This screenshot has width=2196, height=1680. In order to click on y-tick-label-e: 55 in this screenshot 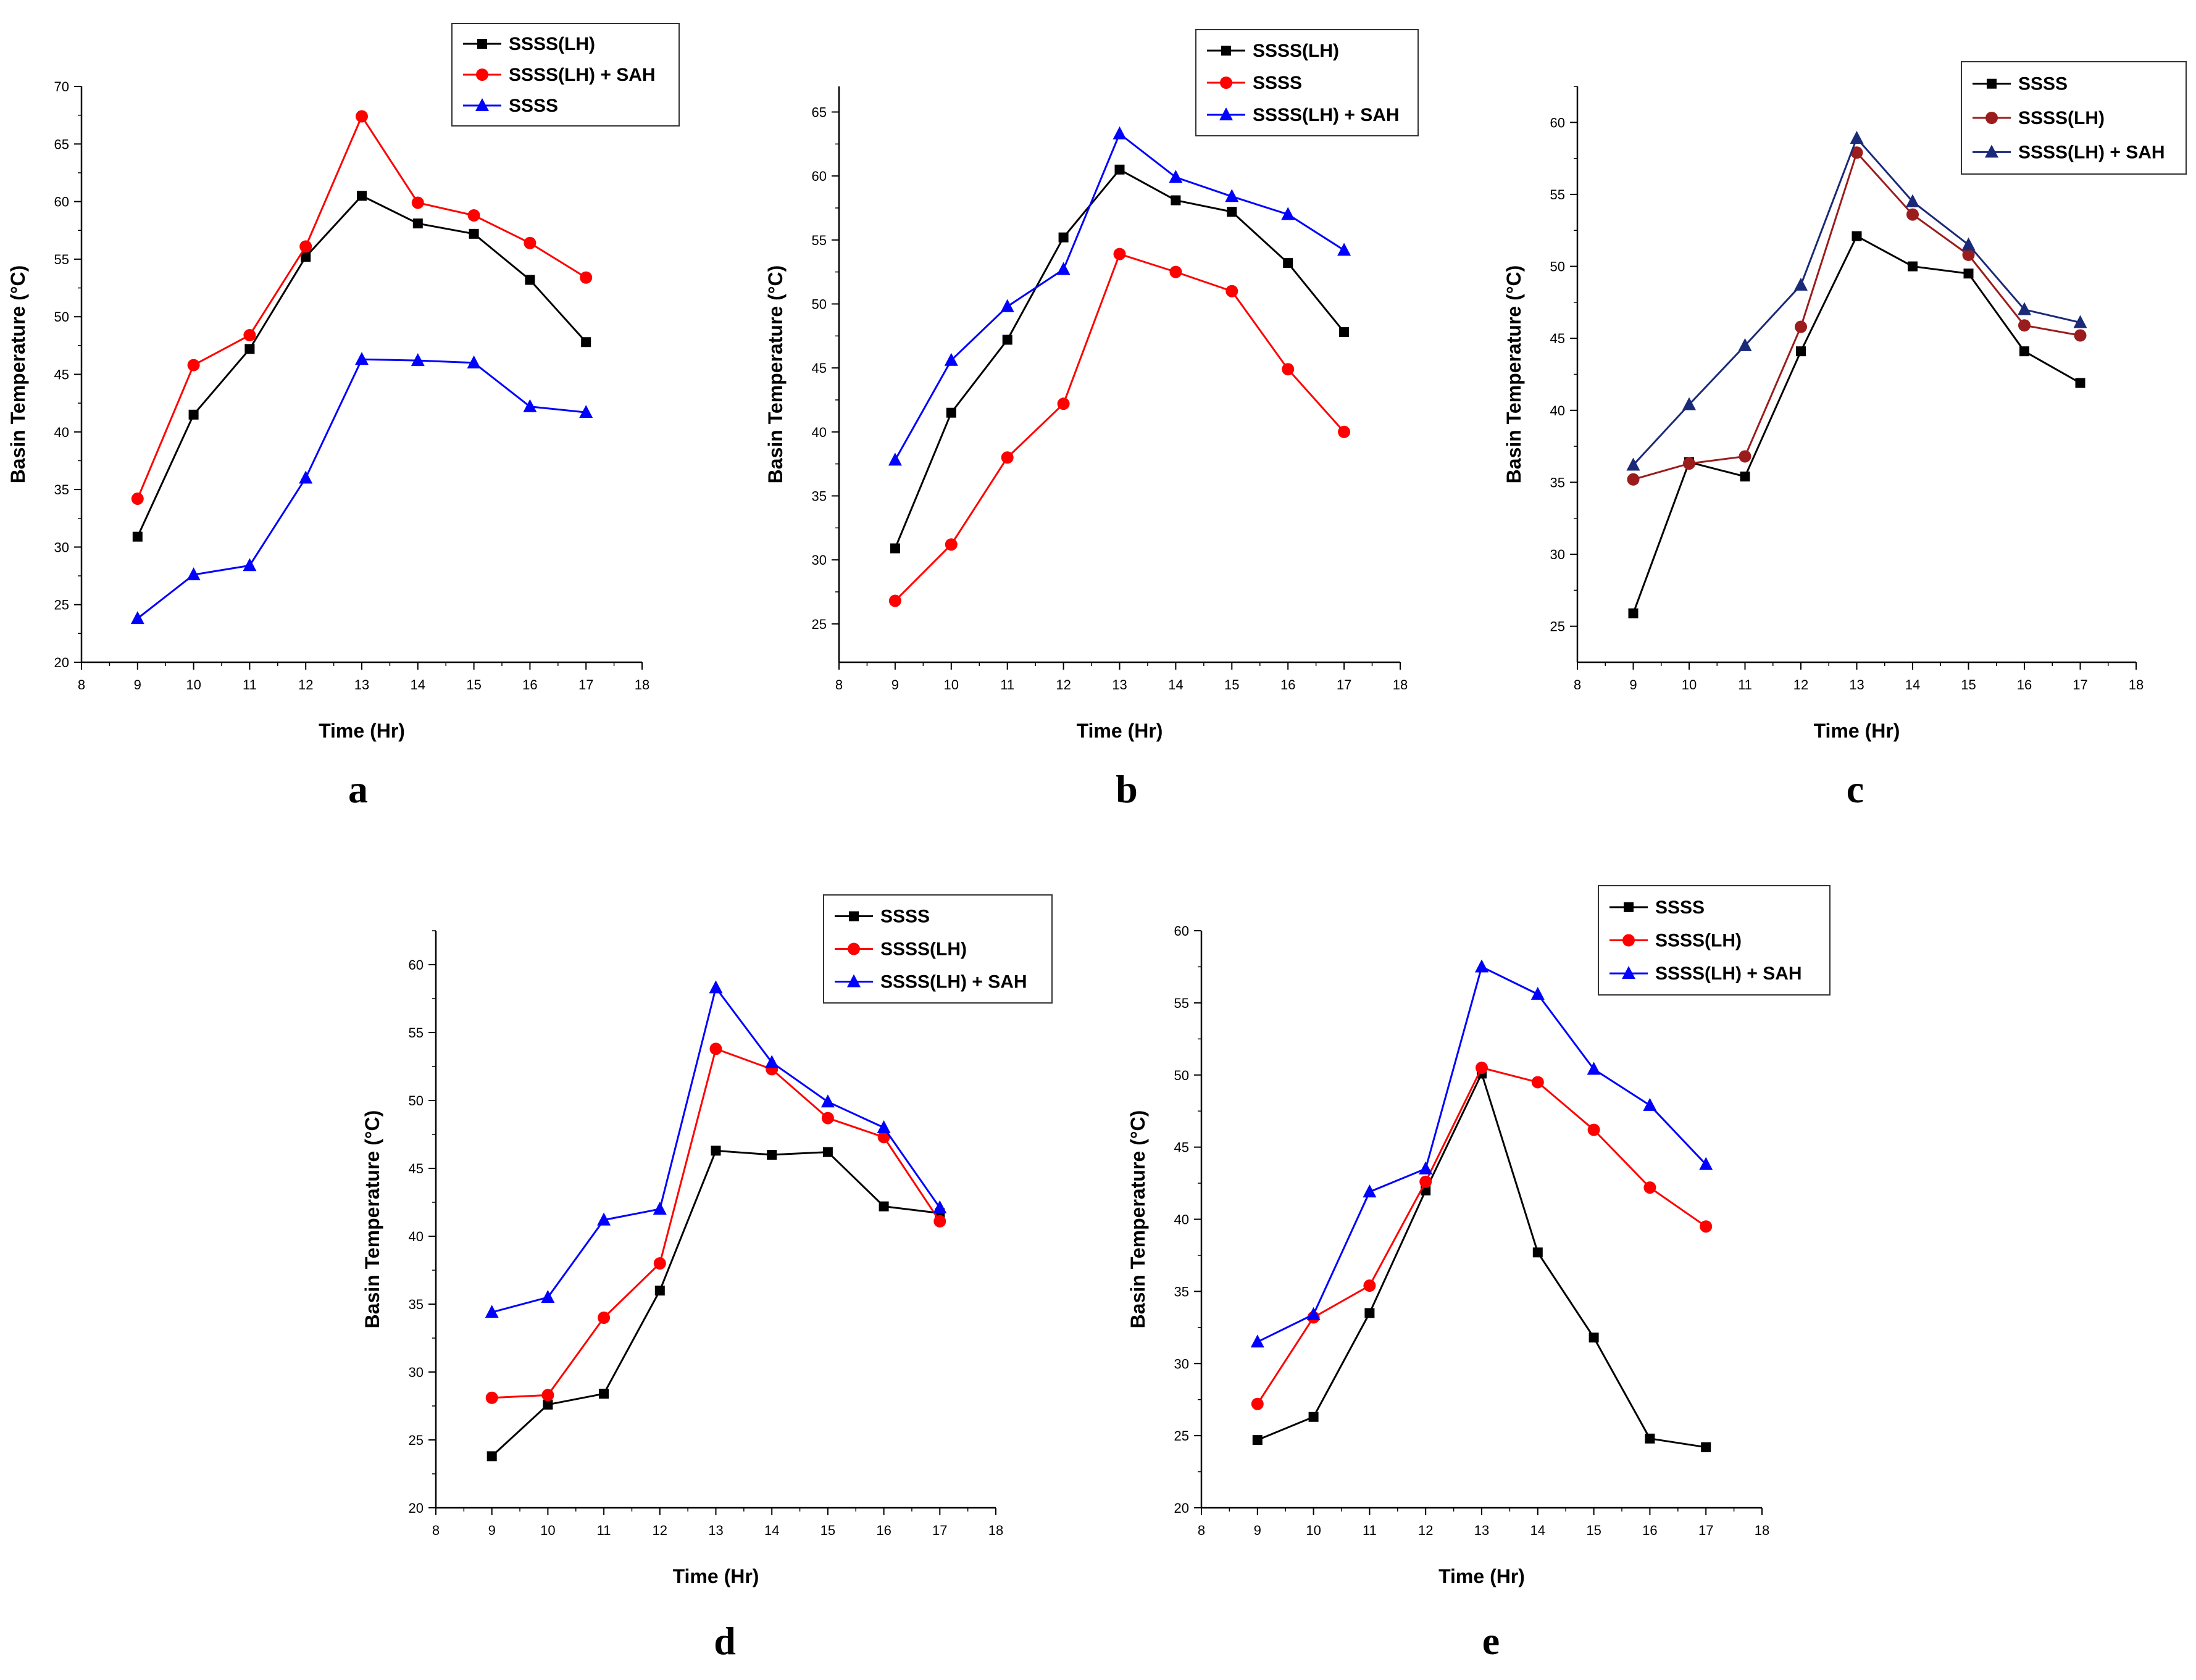, I will do `click(1181, 1003)`.